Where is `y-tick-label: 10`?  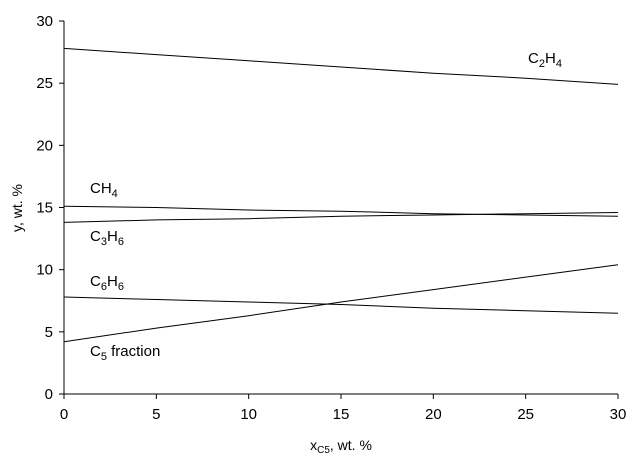 y-tick-label: 10 is located at coordinates (44, 270).